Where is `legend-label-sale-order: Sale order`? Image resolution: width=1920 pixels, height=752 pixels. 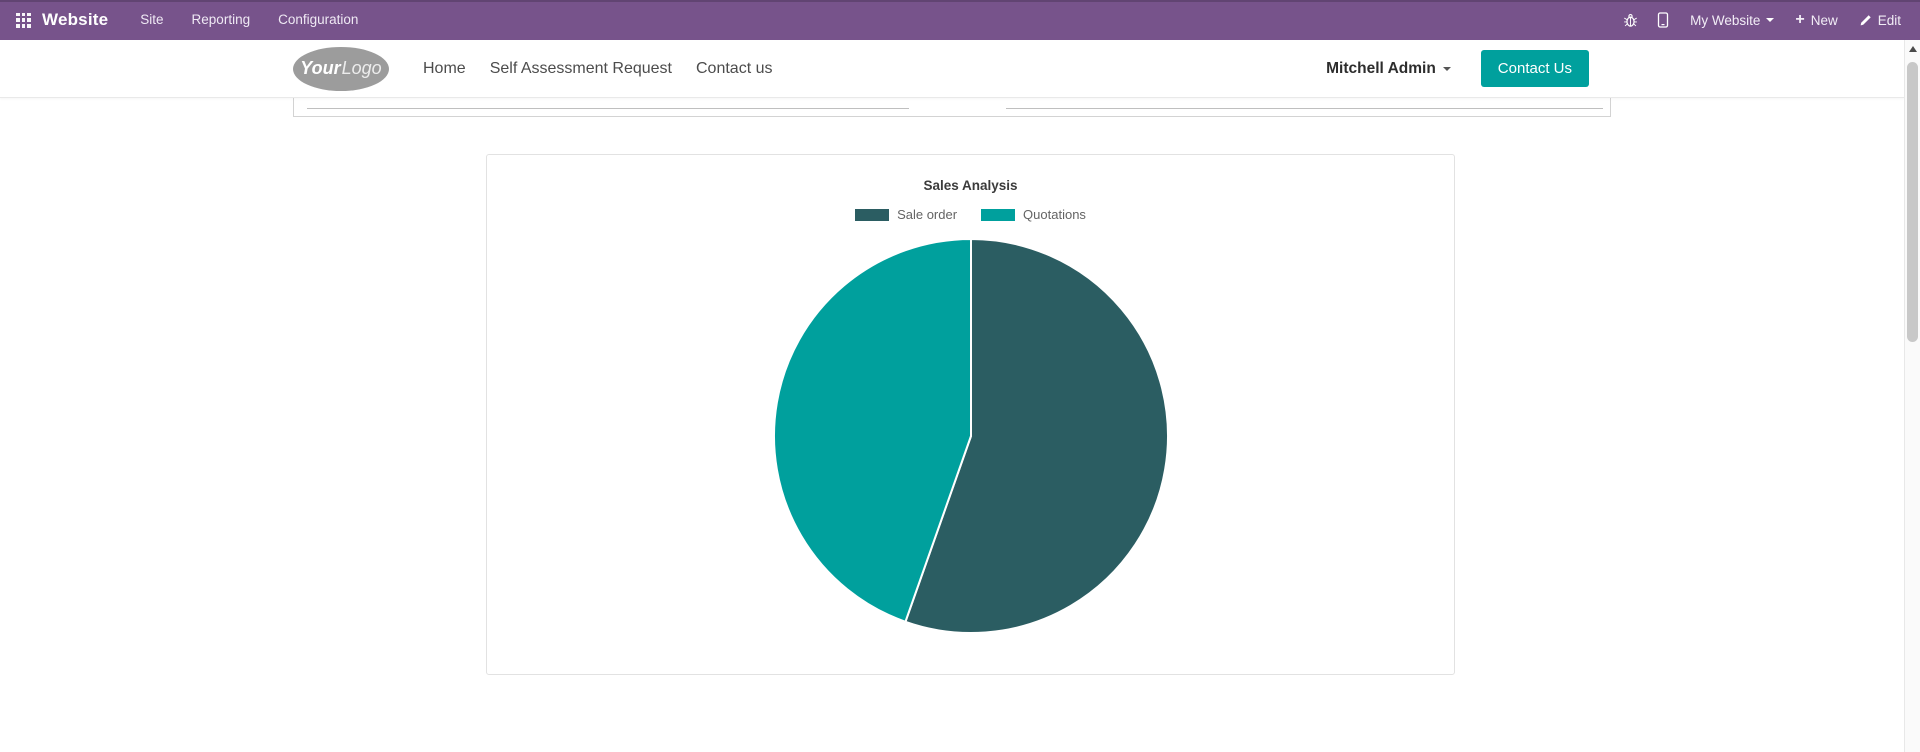
legend-label-sale-order: Sale order is located at coordinates (927, 214).